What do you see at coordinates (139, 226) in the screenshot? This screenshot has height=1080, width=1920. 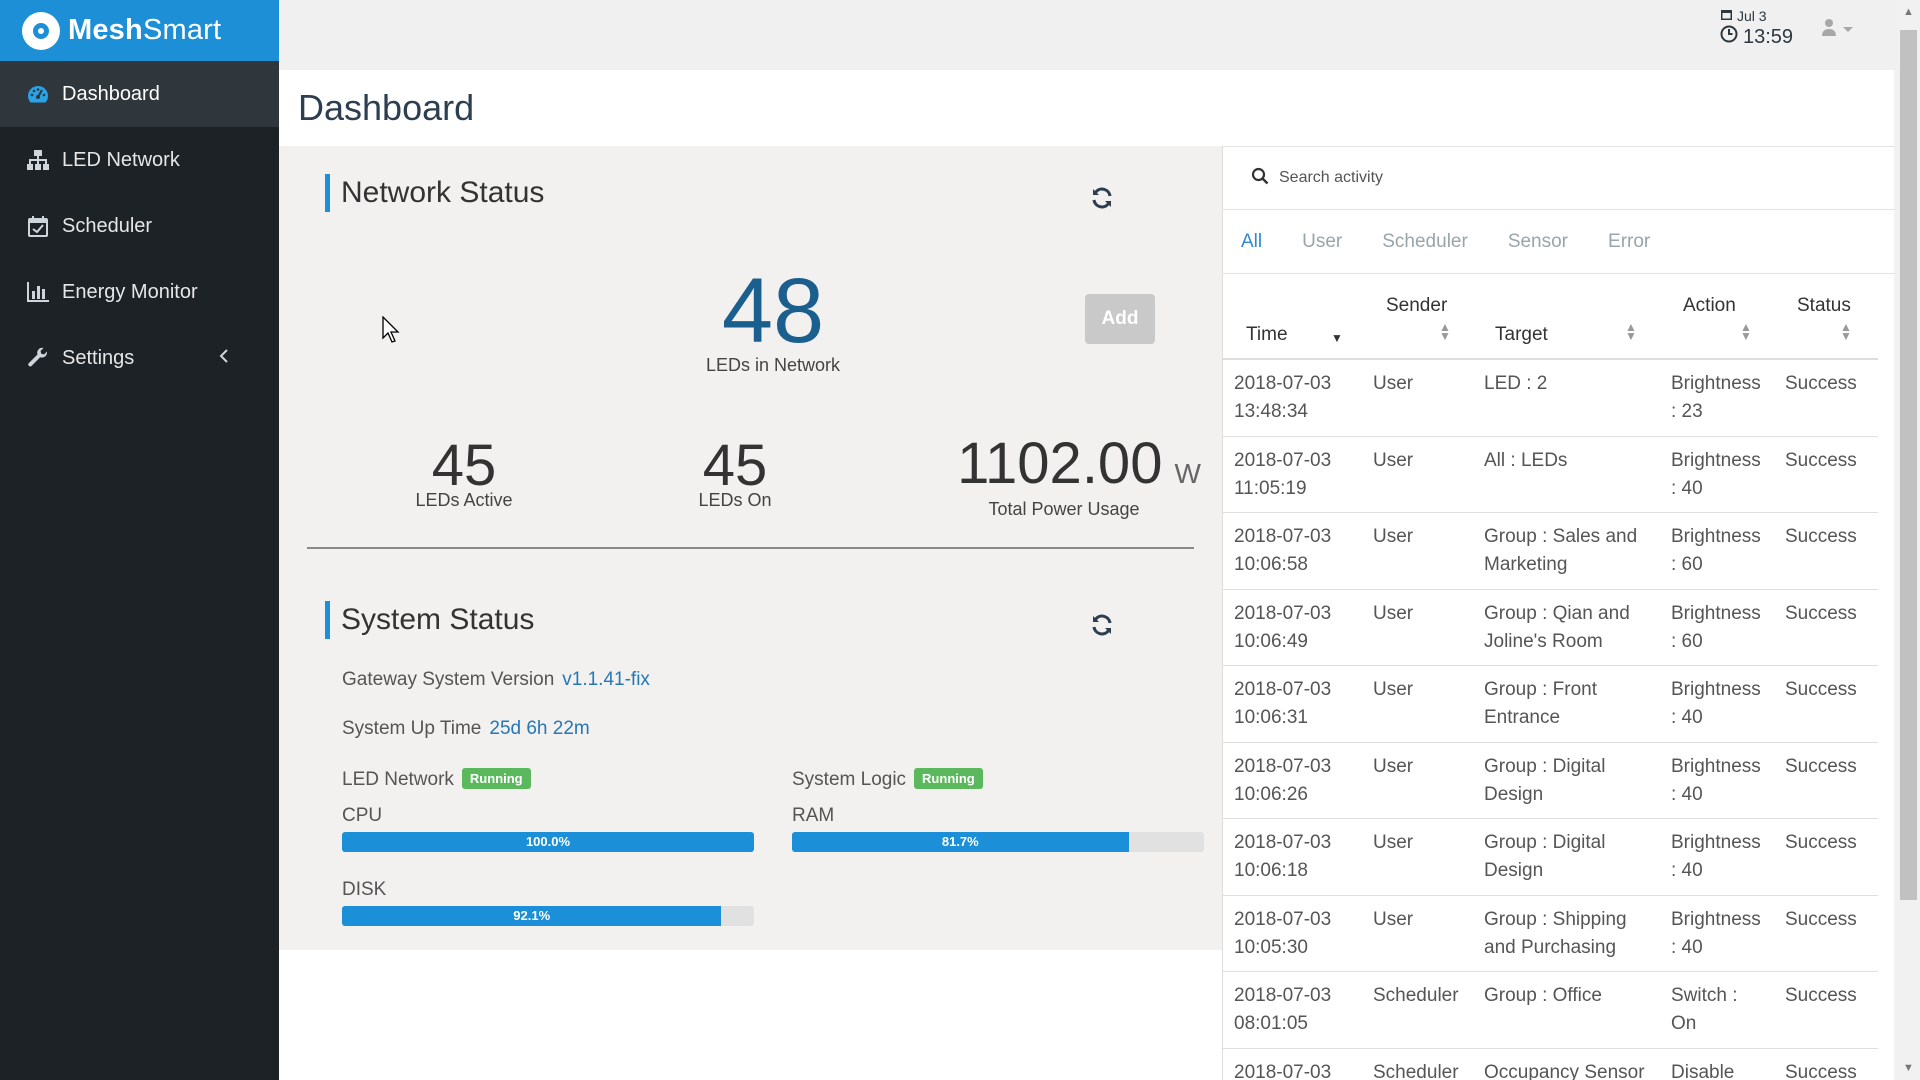 I see `sidebar-item-scheduler: Scheduler` at bounding box center [139, 226].